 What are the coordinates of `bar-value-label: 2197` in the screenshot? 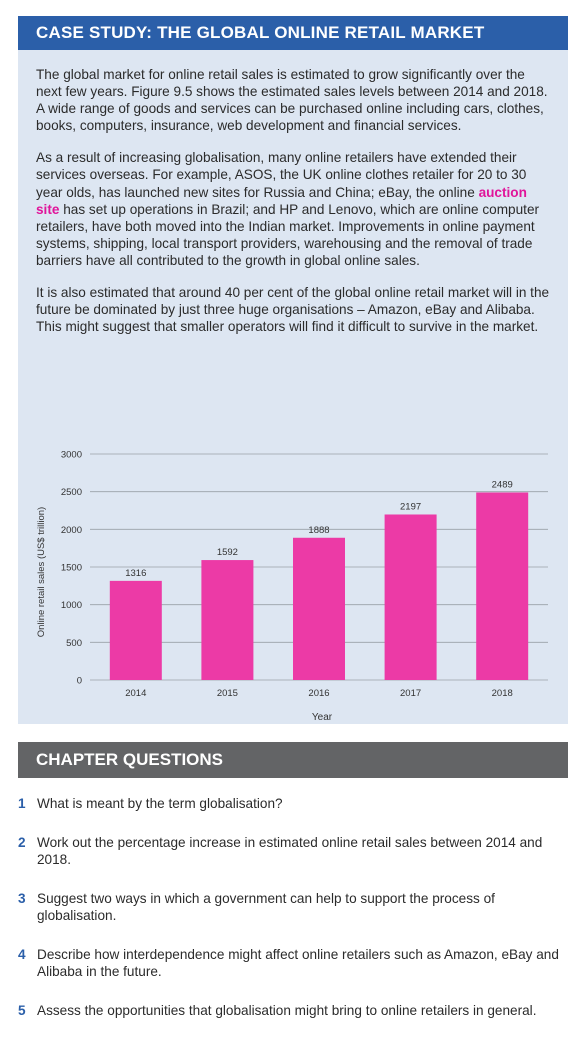 It's located at (410, 506).